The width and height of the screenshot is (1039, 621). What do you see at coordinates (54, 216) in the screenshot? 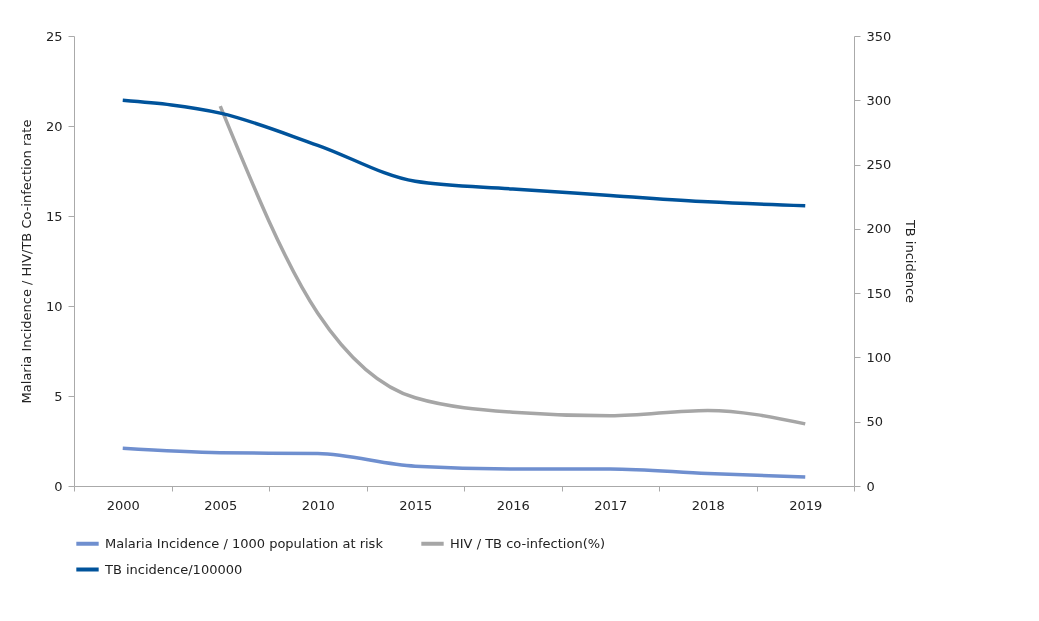
I see `y-tick-label: 15` at bounding box center [54, 216].